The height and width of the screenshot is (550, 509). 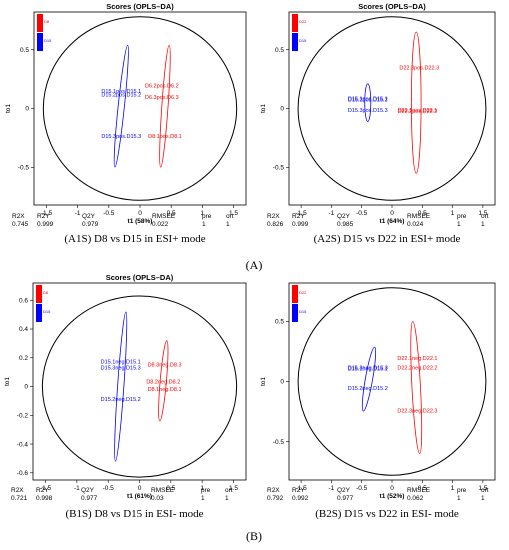 I want to click on y-tick-label: 0.6, so click(x=23, y=300).